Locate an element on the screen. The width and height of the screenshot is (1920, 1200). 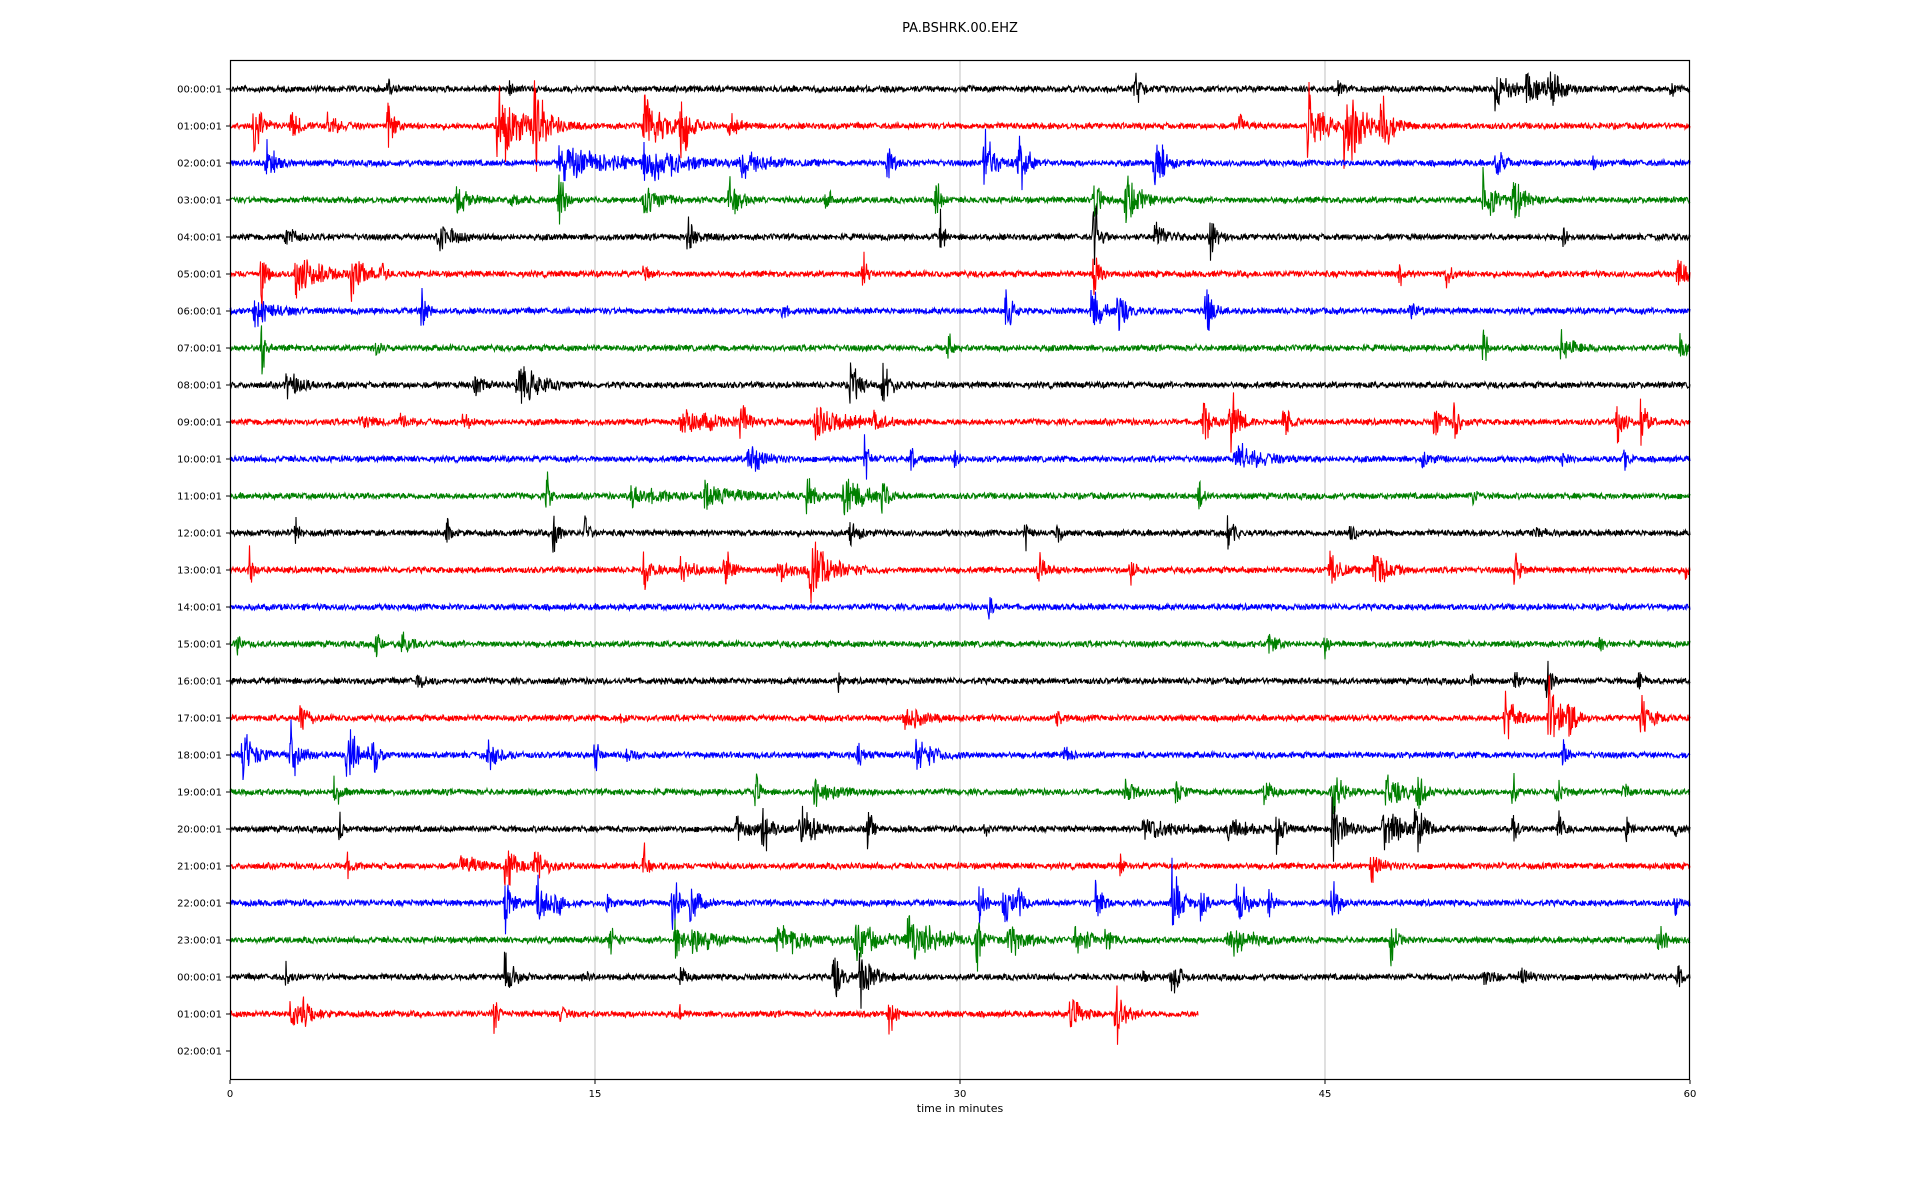
x-axis-label: time in minutes is located at coordinates (960, 1108).